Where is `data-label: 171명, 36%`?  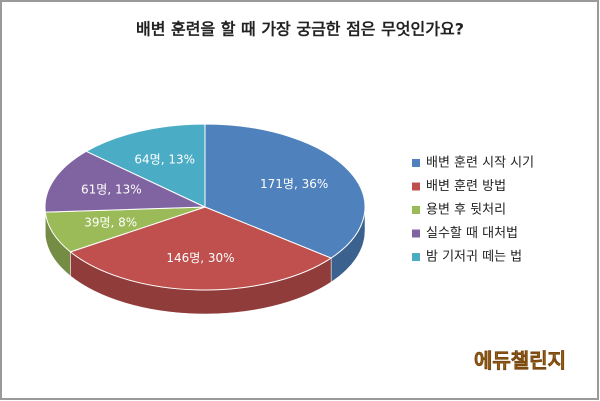
data-label: 171명, 36% is located at coordinates (294, 184).